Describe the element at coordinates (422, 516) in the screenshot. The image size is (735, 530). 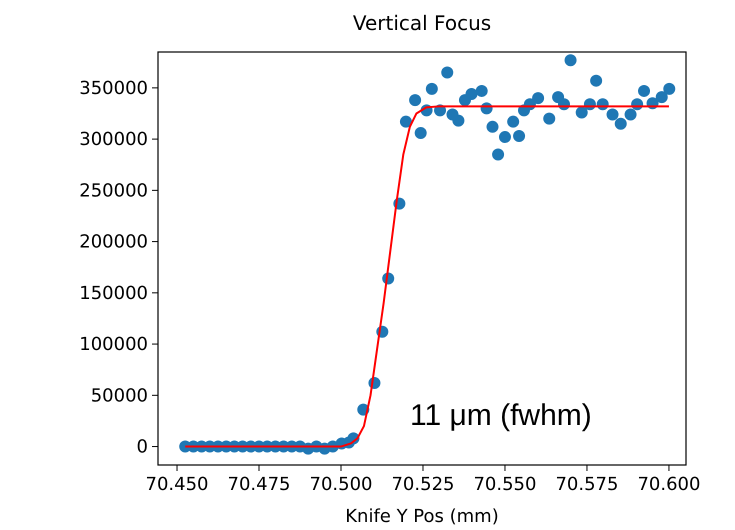
I see `x-axis-title: Knife Y Pos (mm)` at that location.